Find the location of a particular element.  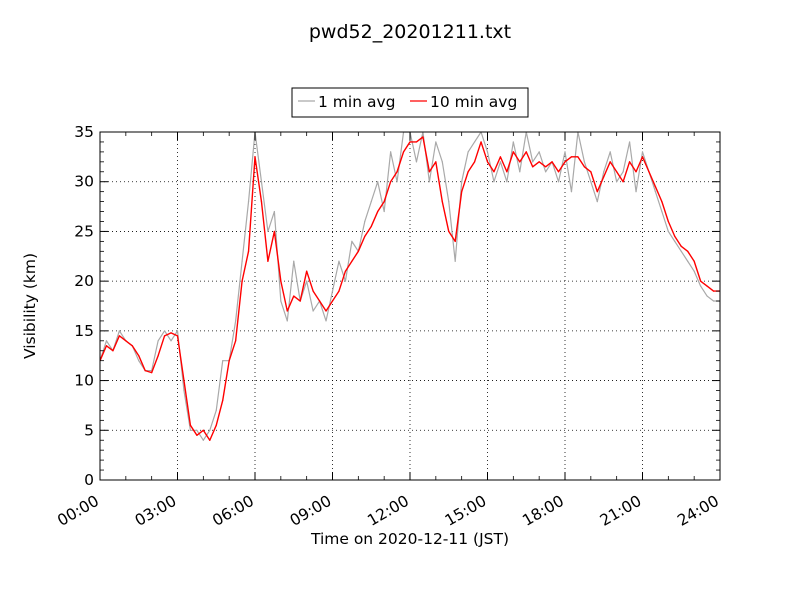

y-tick-label: 30 is located at coordinates (84, 182).